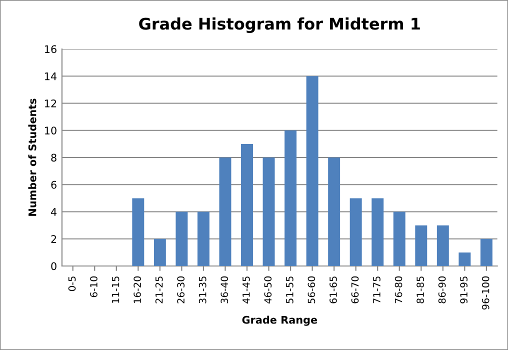  What do you see at coordinates (116, 289) in the screenshot?
I see `x-tick-label: 11-15` at bounding box center [116, 289].